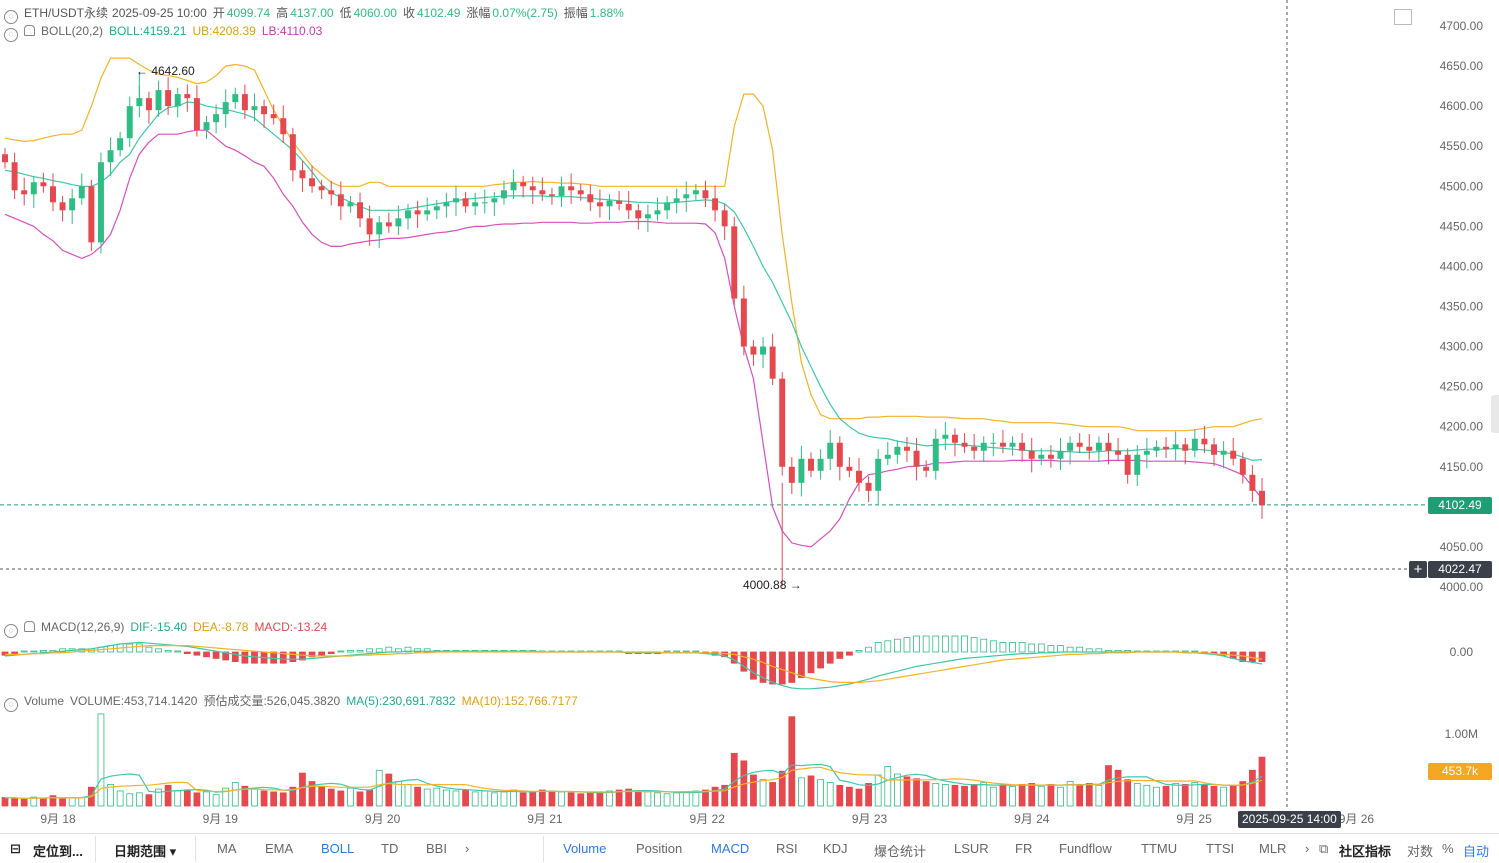 Image resolution: width=1499 pixels, height=863 pixels. Describe the element at coordinates (390, 848) in the screenshot. I see `indicator-td: TD` at that location.